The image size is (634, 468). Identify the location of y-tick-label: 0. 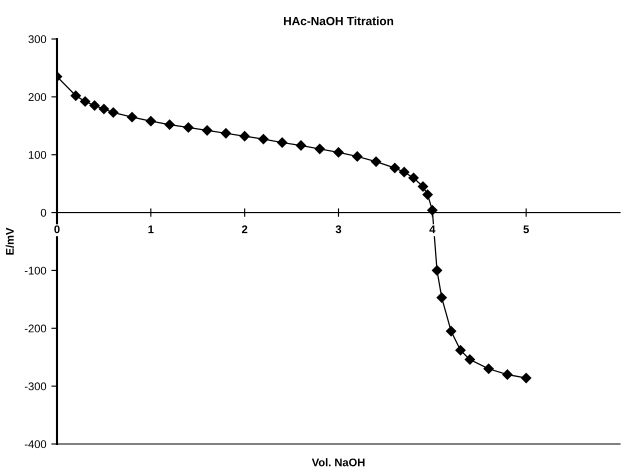
(43, 212).